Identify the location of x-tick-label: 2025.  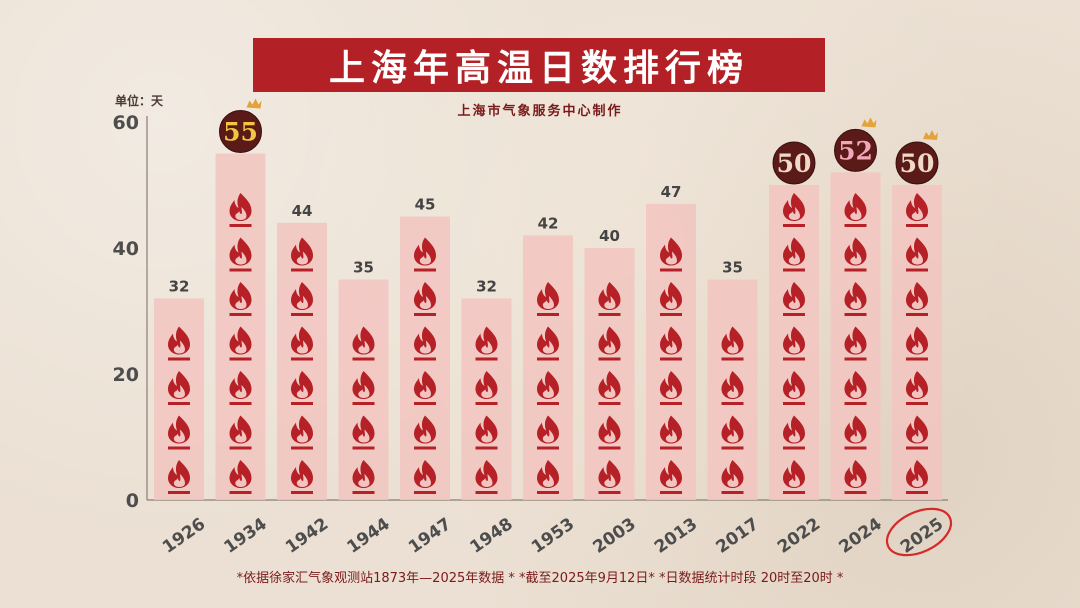
(922, 536).